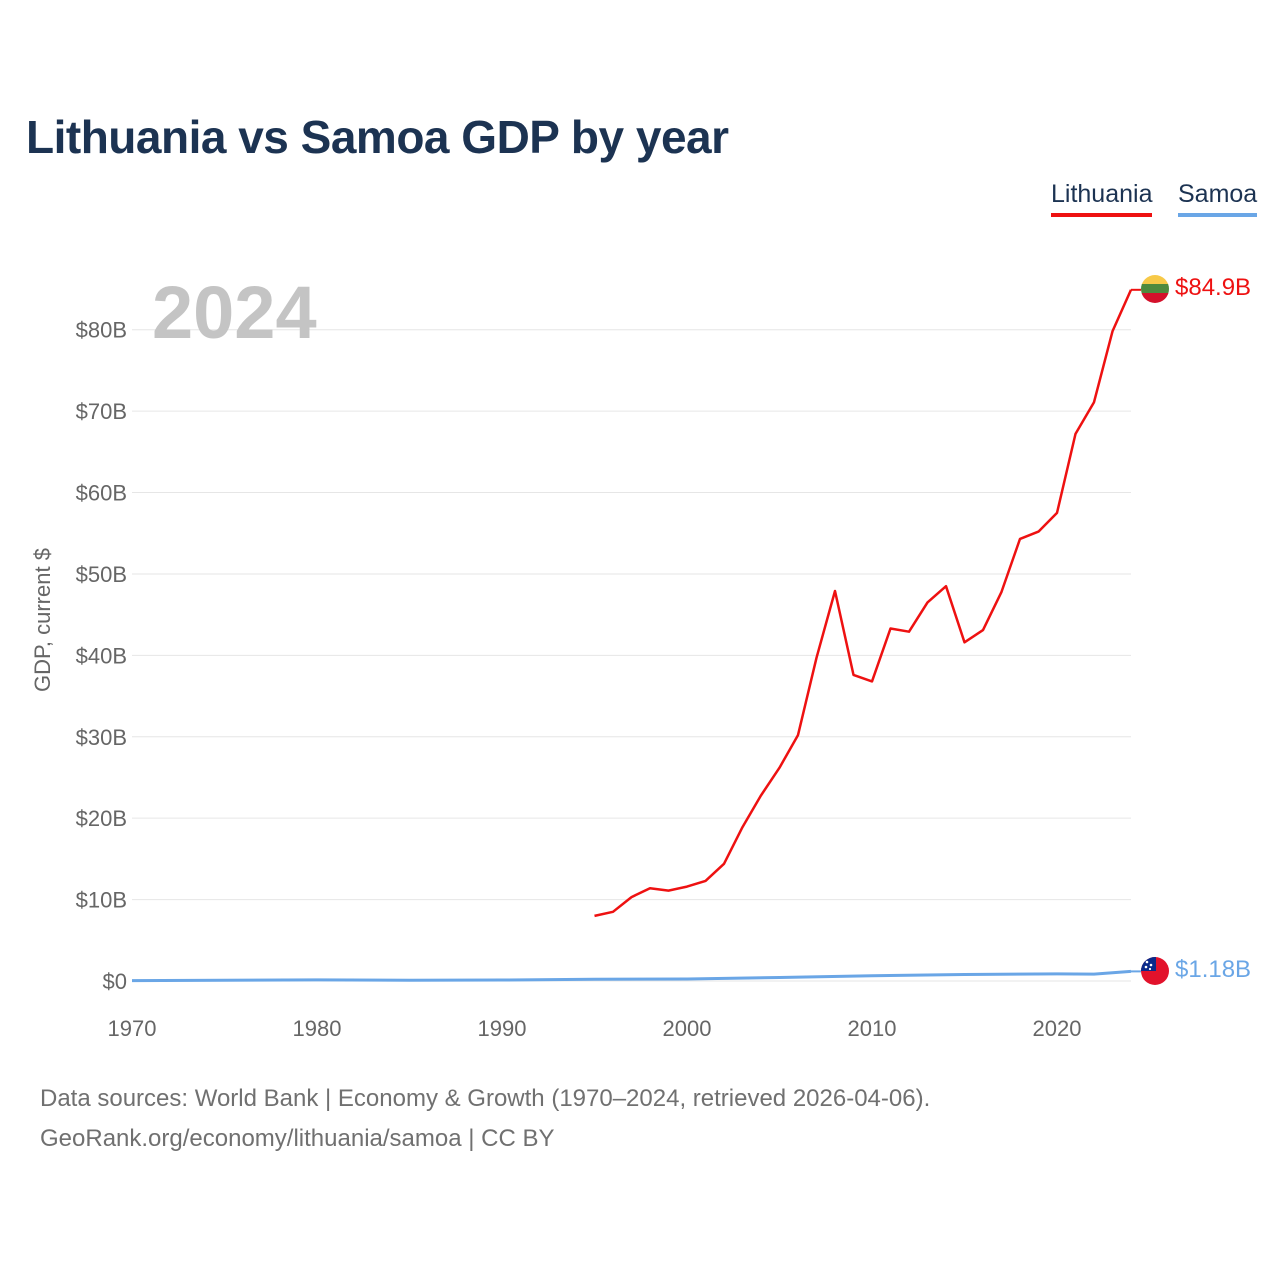  What do you see at coordinates (101, 900) in the screenshot?
I see `y-tick-label: $10B` at bounding box center [101, 900].